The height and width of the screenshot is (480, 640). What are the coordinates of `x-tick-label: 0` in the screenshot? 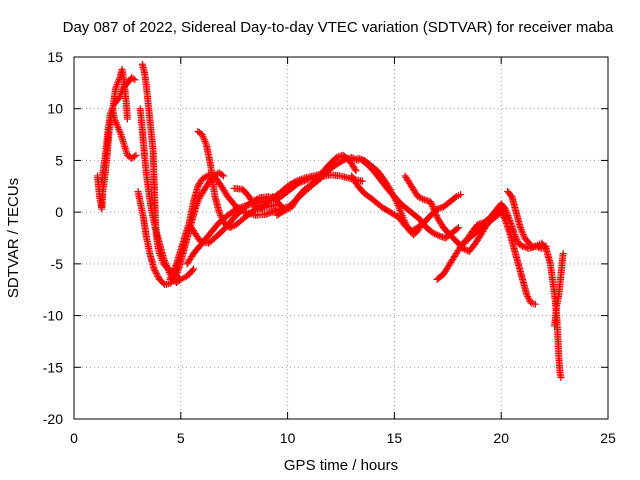 It's located at (74, 438).